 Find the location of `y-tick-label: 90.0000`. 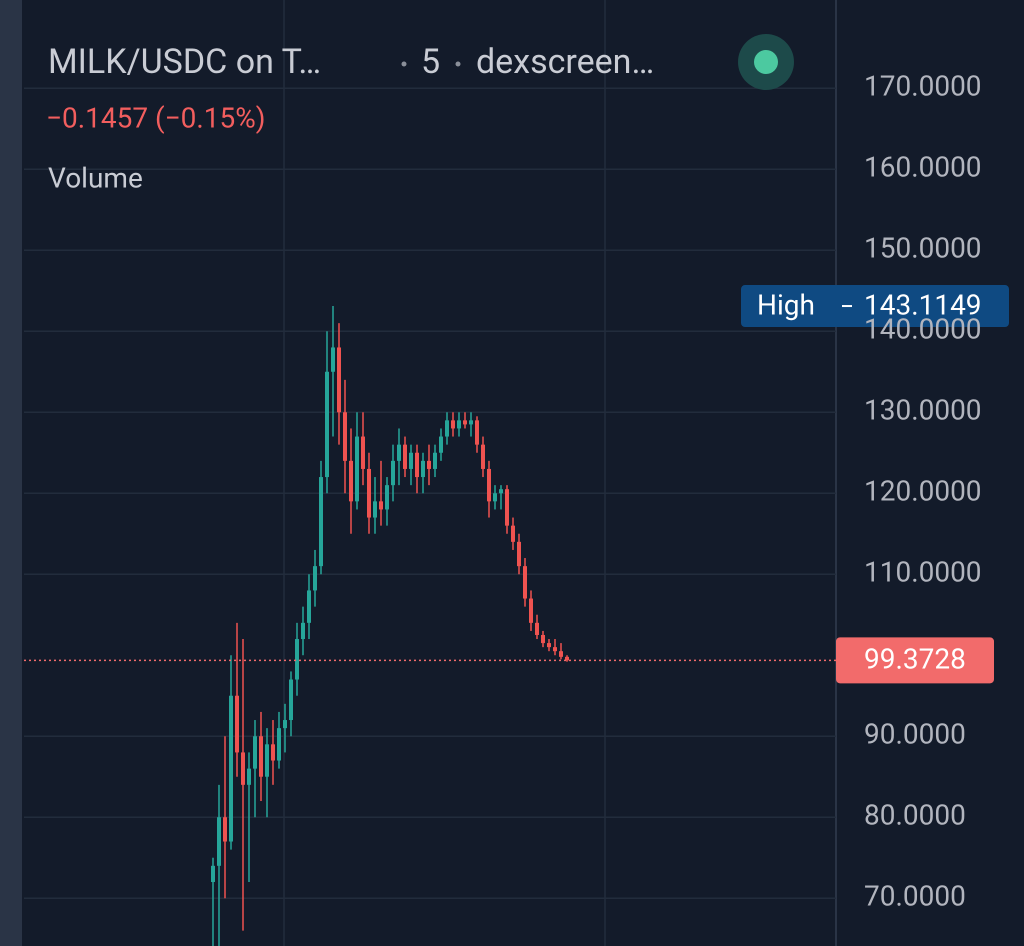

y-tick-label: 90.0000 is located at coordinates (915, 734).